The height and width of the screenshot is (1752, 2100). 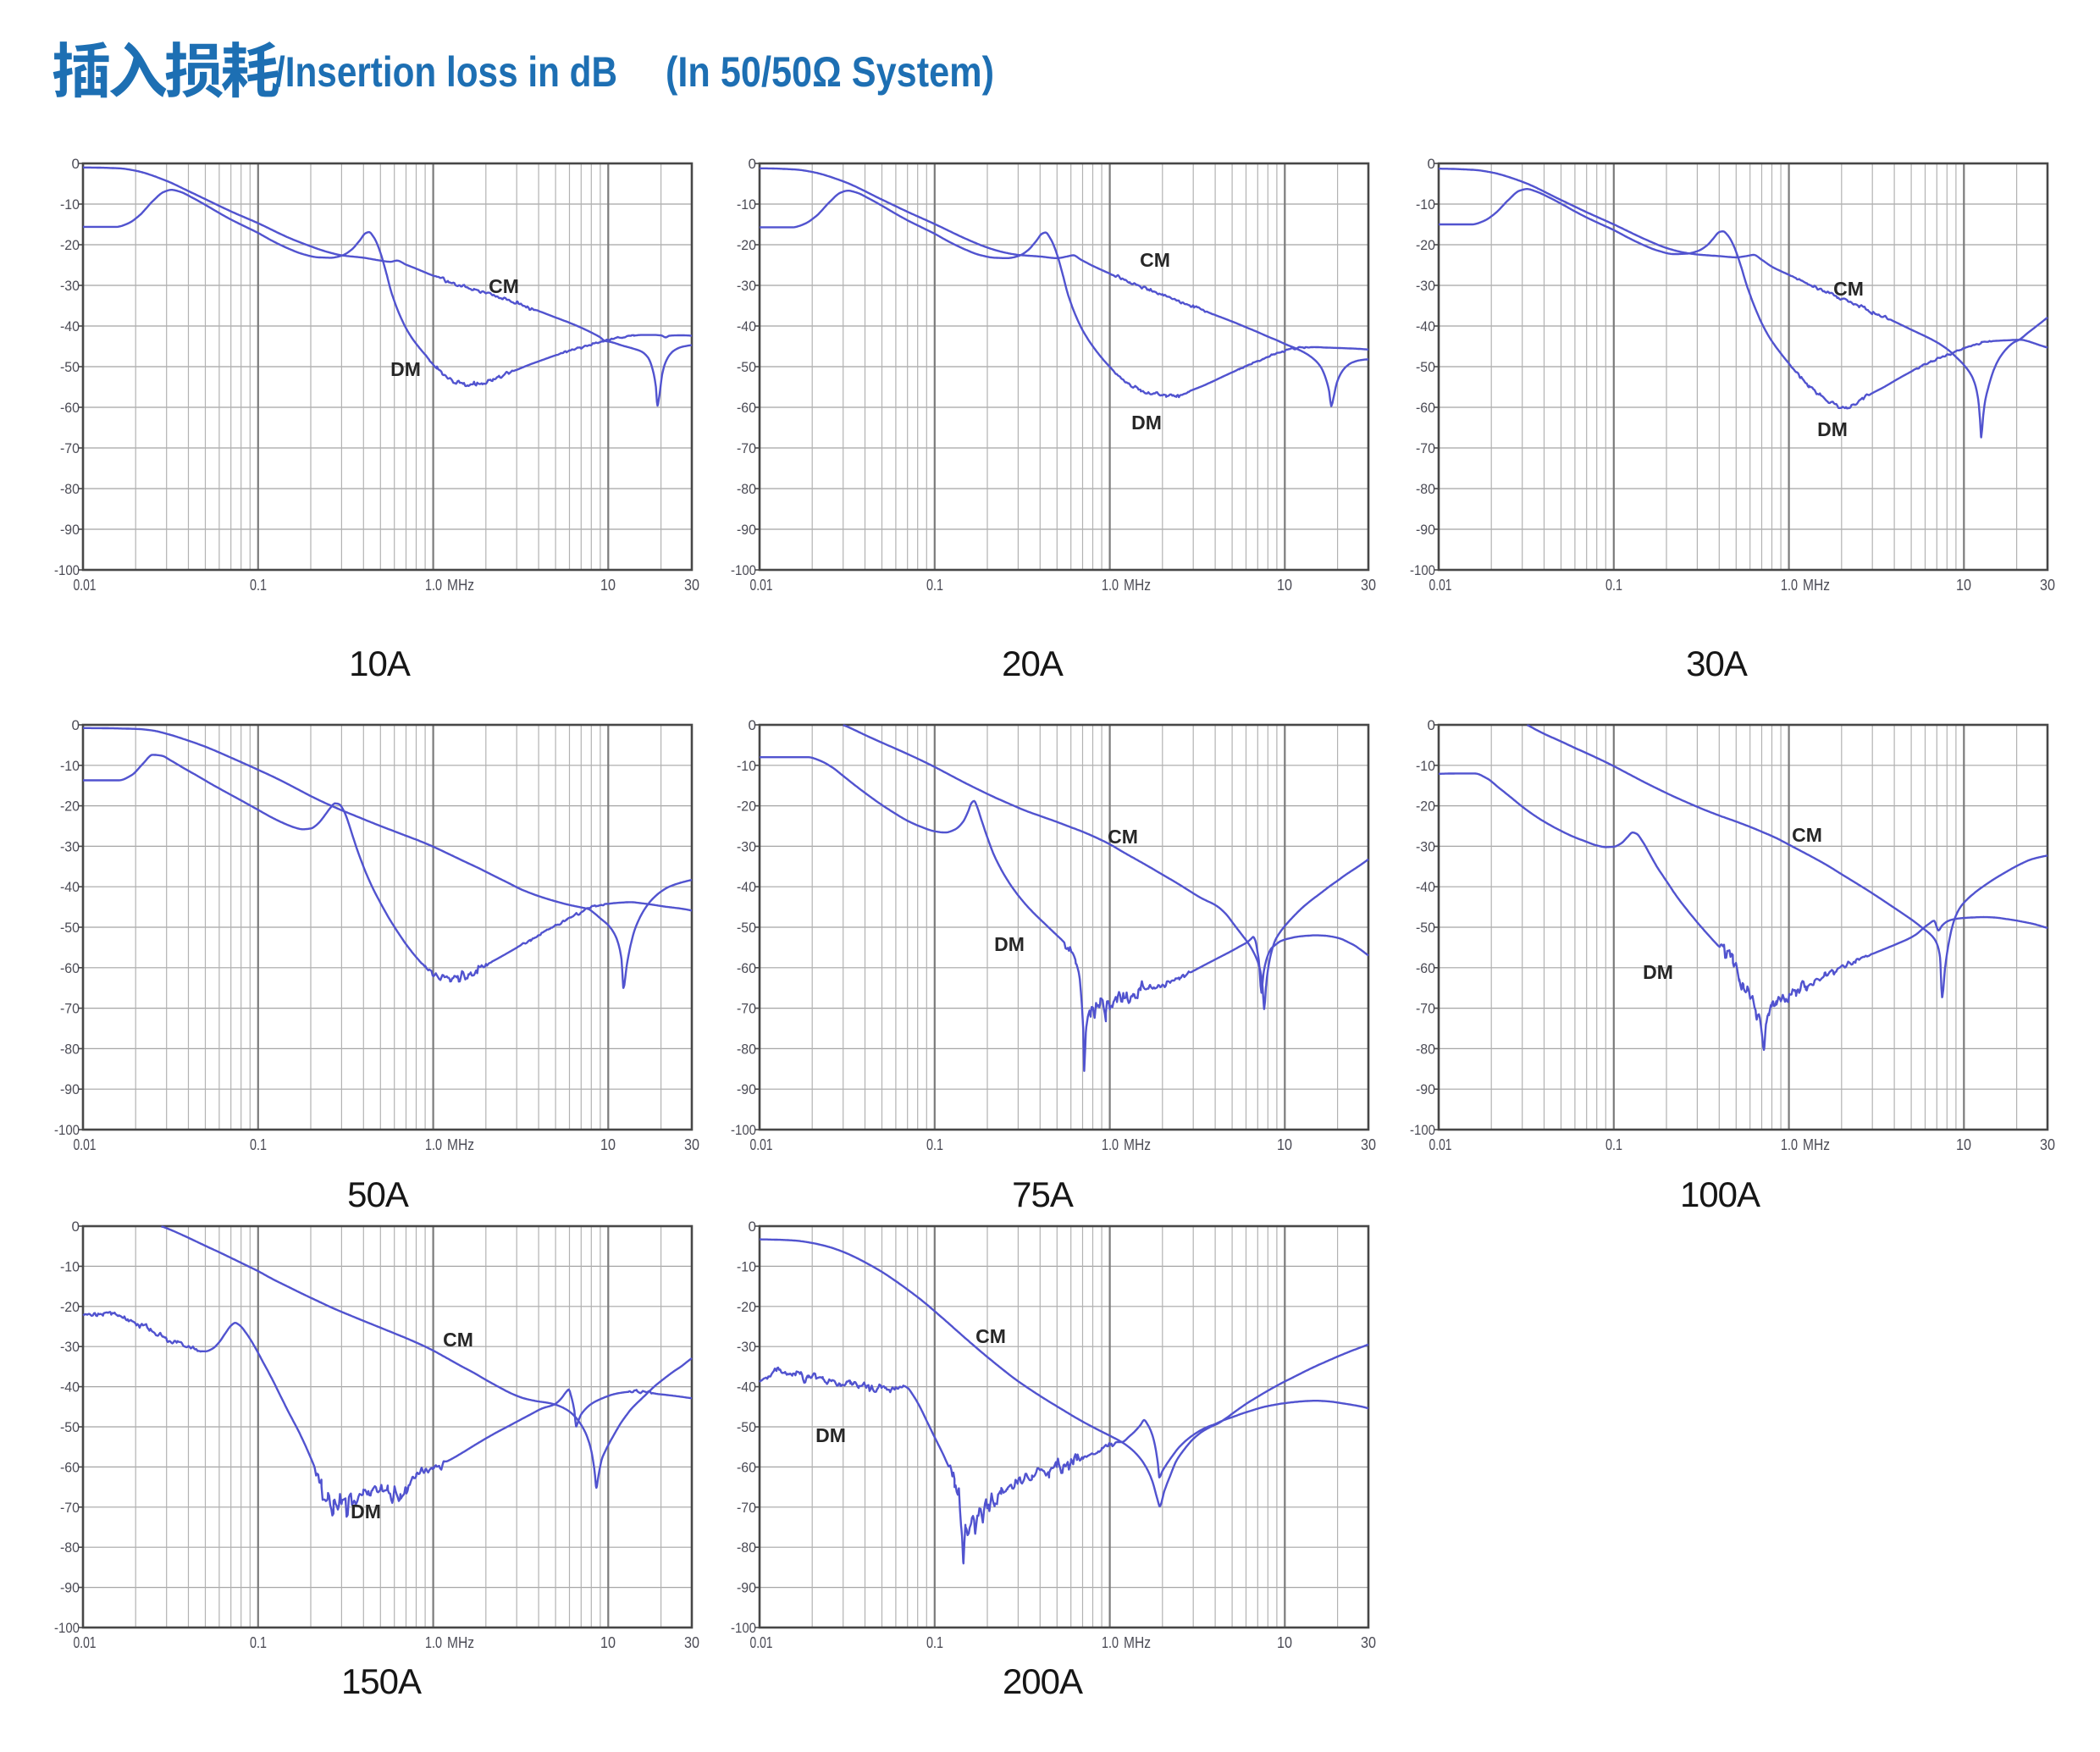 I want to click on svg-text: 200A, so click(x=1043, y=1681).